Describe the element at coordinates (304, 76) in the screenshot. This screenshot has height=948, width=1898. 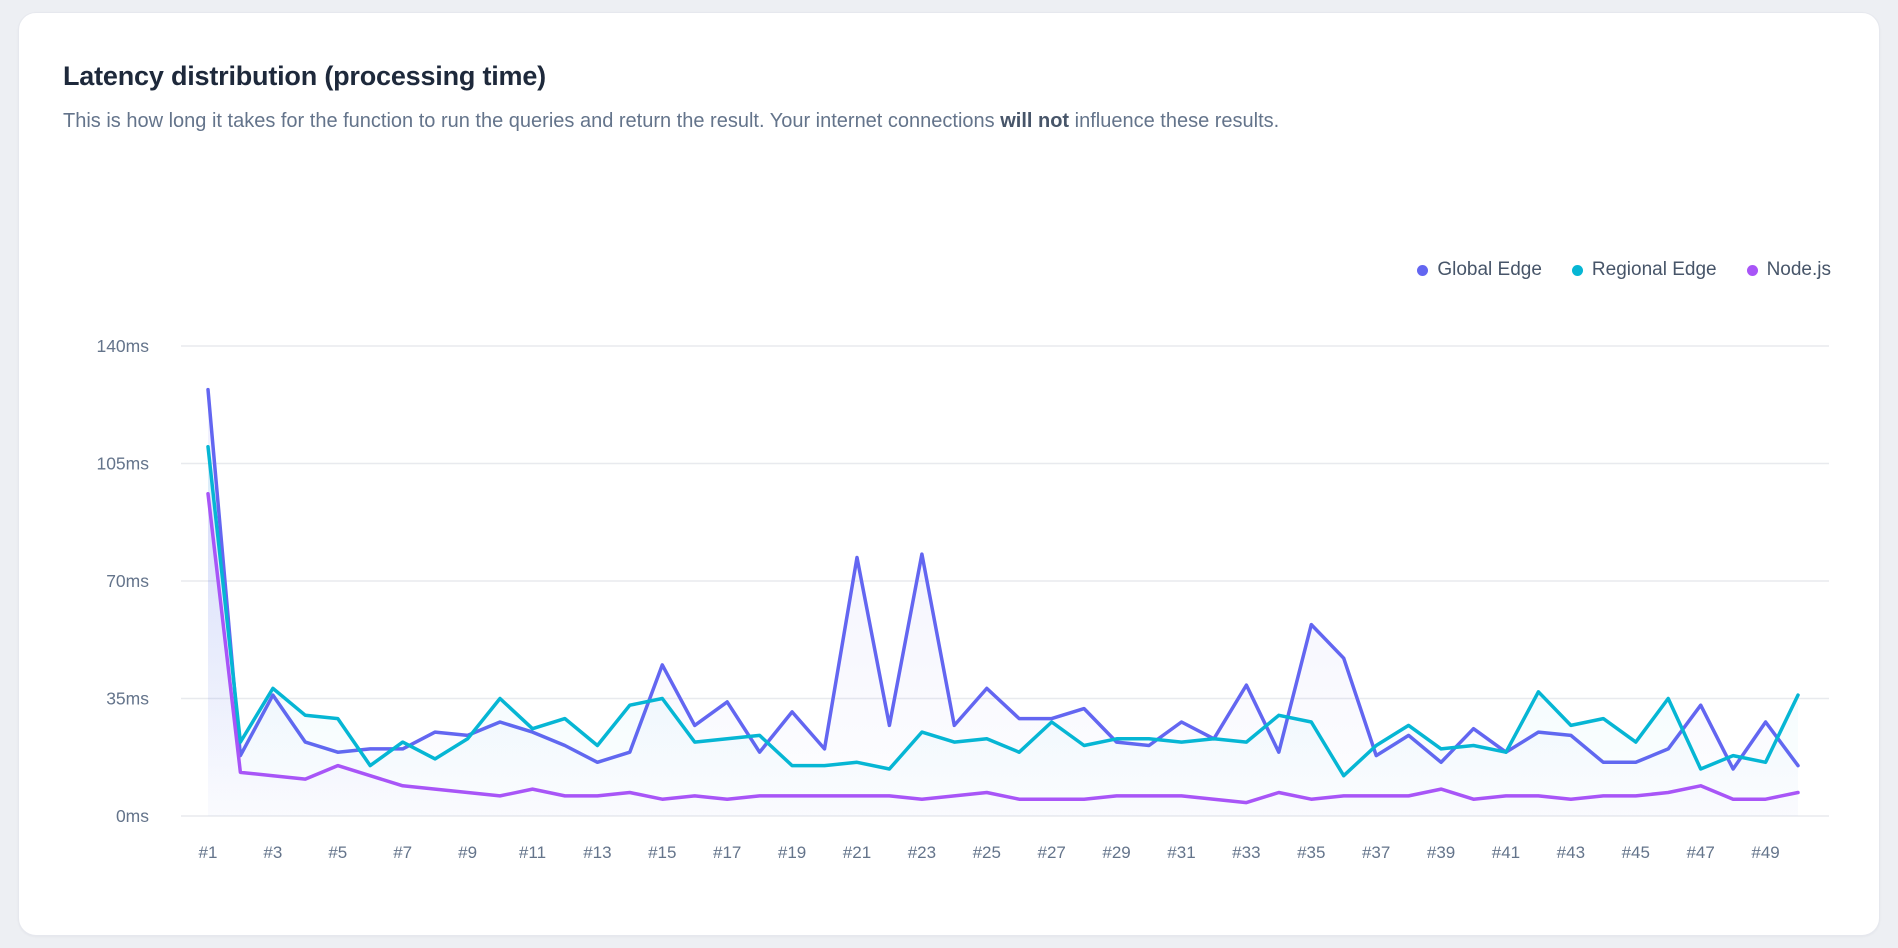
I see `card-title: Latency distribution (processing time)` at that location.